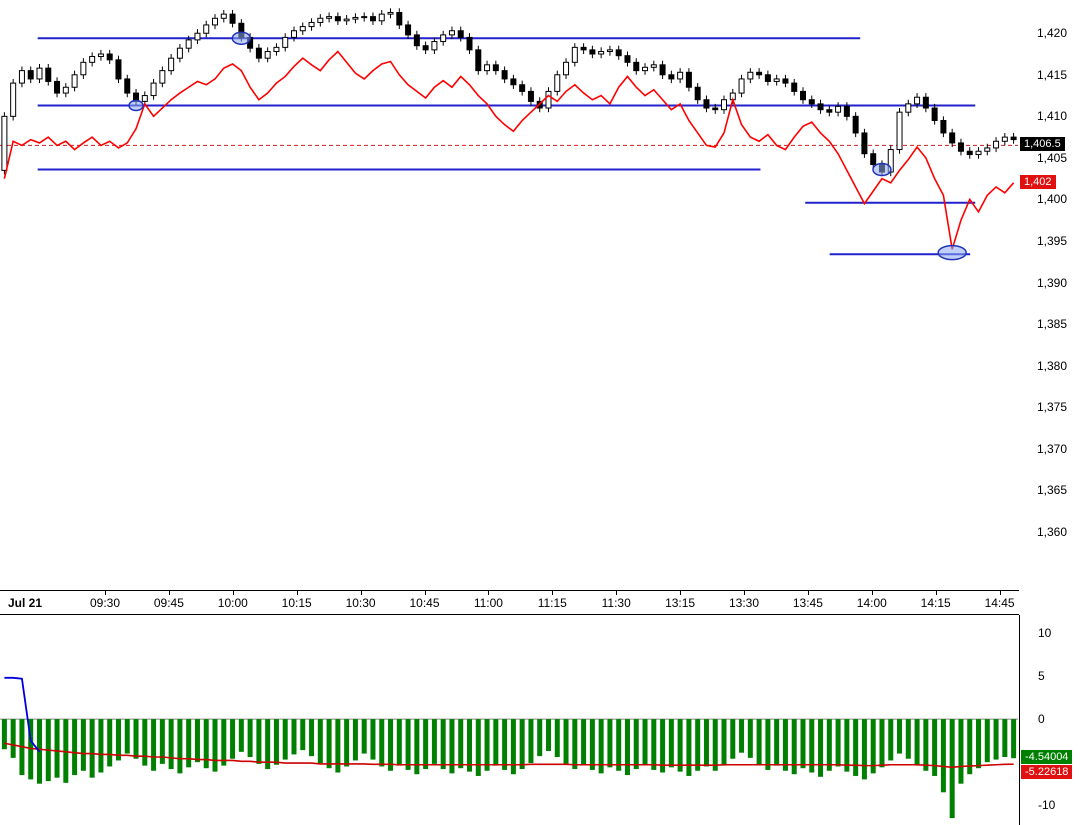 Image resolution: width=1086 pixels, height=825 pixels. Describe the element at coordinates (1052, 365) in the screenshot. I see `price-axis-label: 1,380` at that location.